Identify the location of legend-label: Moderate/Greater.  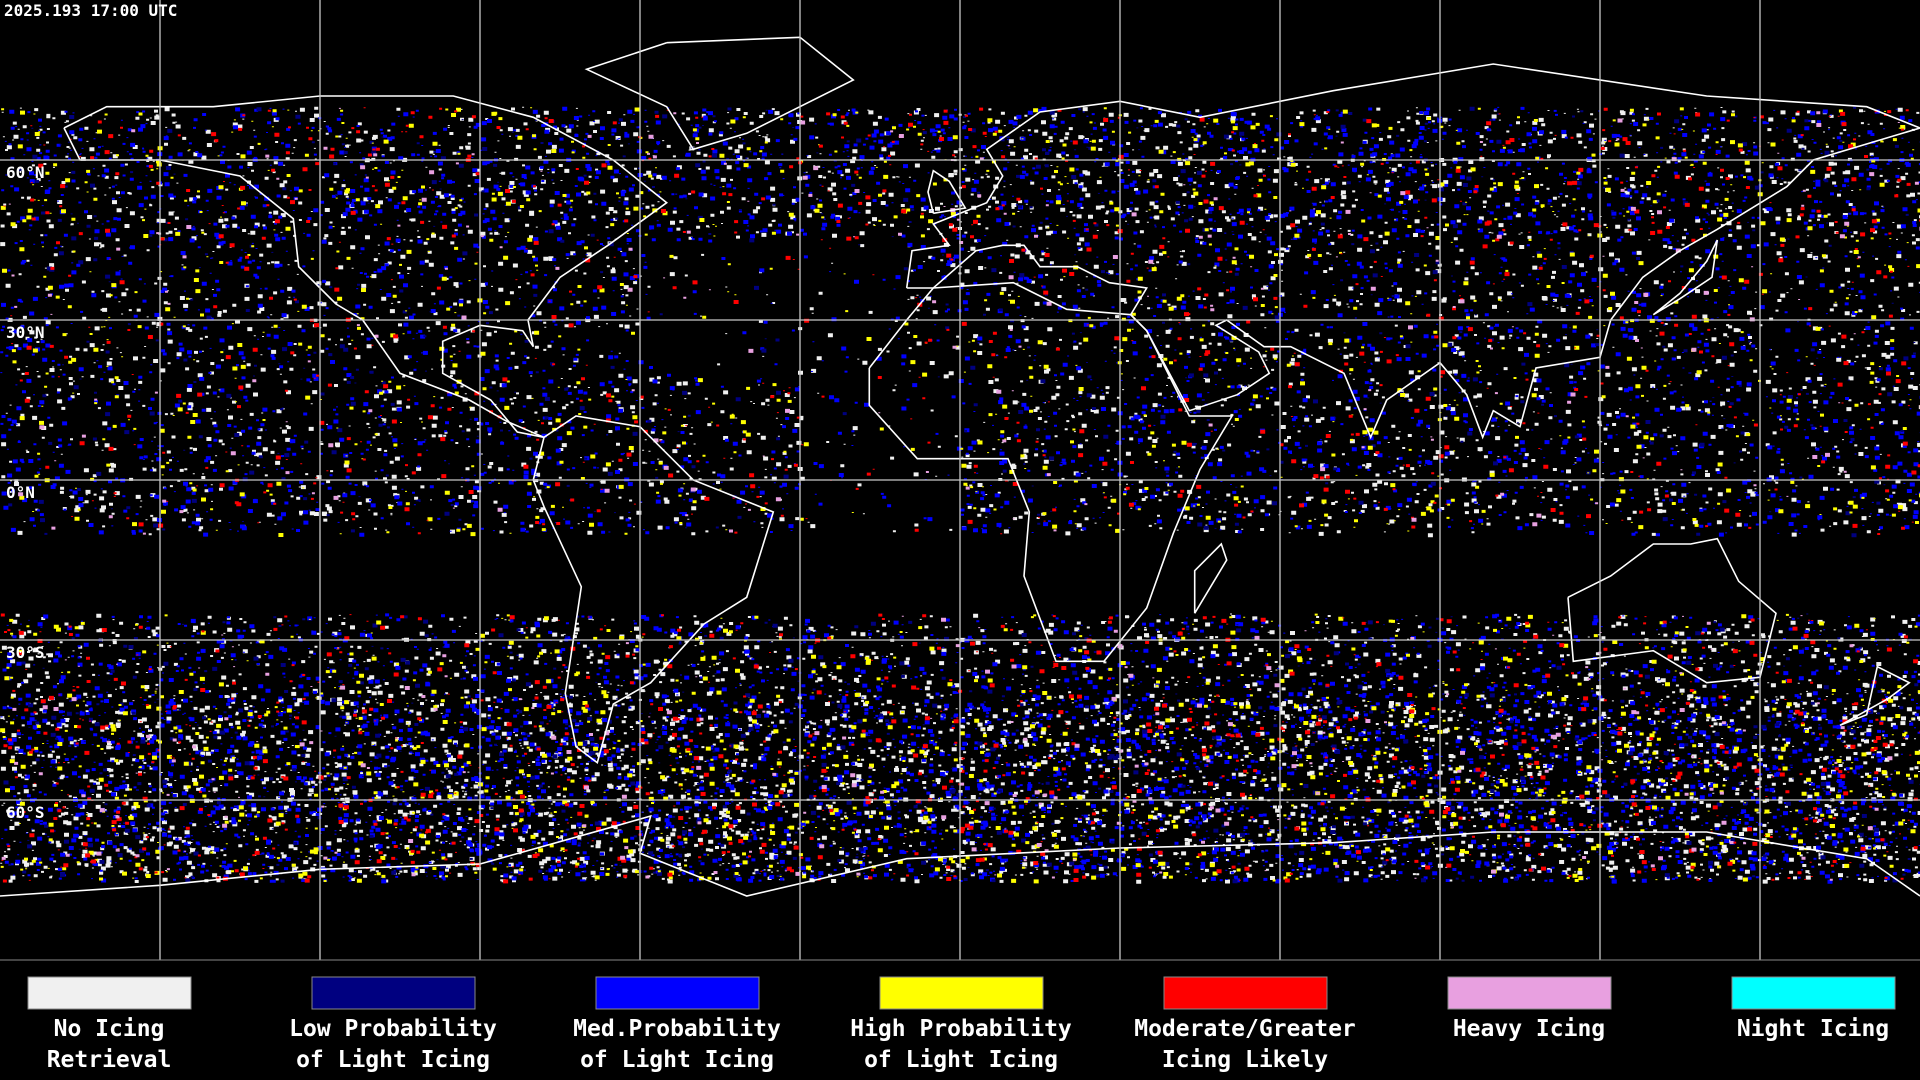
(1245, 1029).